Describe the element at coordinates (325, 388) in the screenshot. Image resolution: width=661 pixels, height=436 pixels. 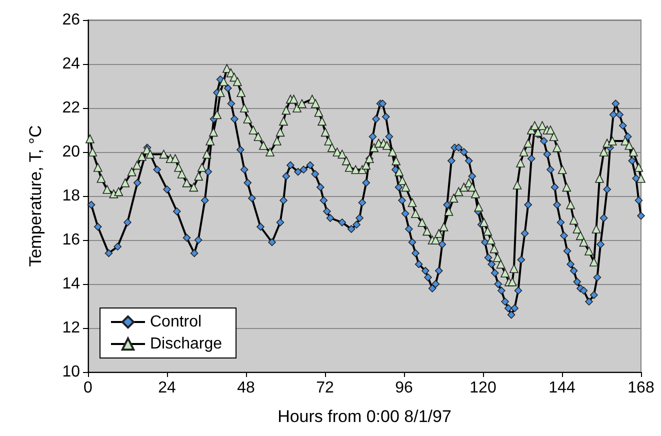
I see `x-tick-label: 72` at that location.